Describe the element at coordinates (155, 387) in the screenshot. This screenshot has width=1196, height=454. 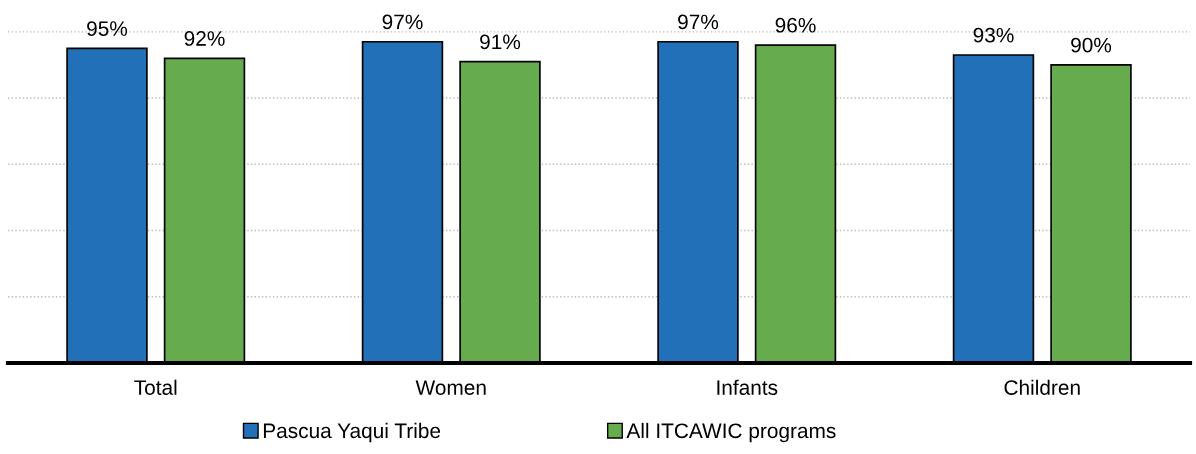
I see `x-tick-label: Total` at that location.